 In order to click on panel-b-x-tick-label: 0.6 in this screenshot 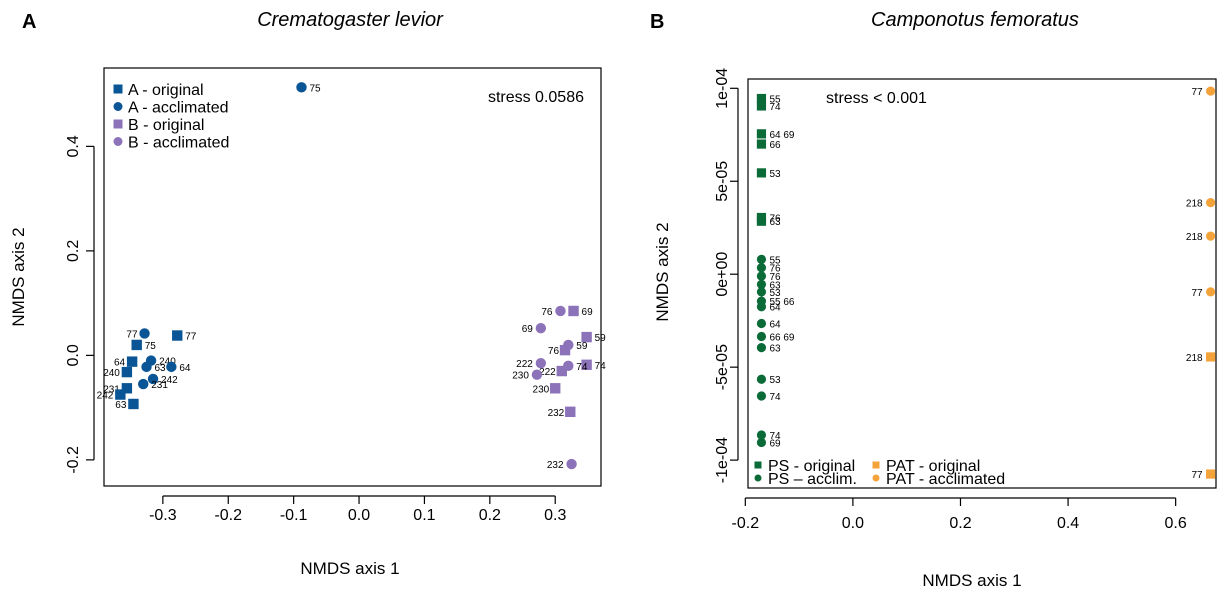, I will do `click(1176, 523)`.